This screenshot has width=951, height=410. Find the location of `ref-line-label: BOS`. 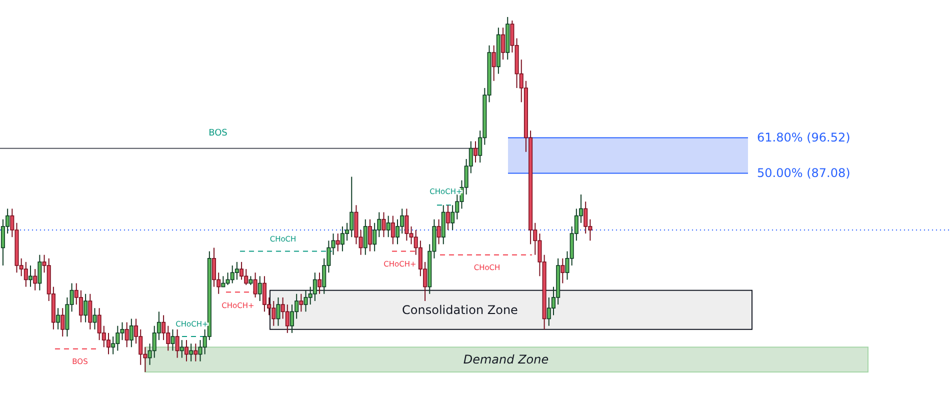

ref-line-label: BOS is located at coordinates (218, 133).